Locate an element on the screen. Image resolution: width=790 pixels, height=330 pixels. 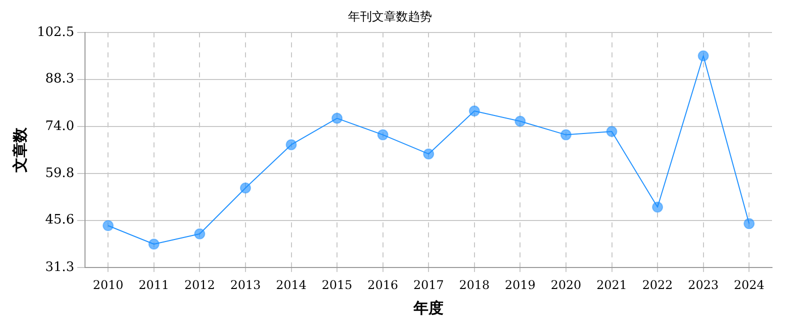
y-tick-label: 74.0 is located at coordinates (59, 126).